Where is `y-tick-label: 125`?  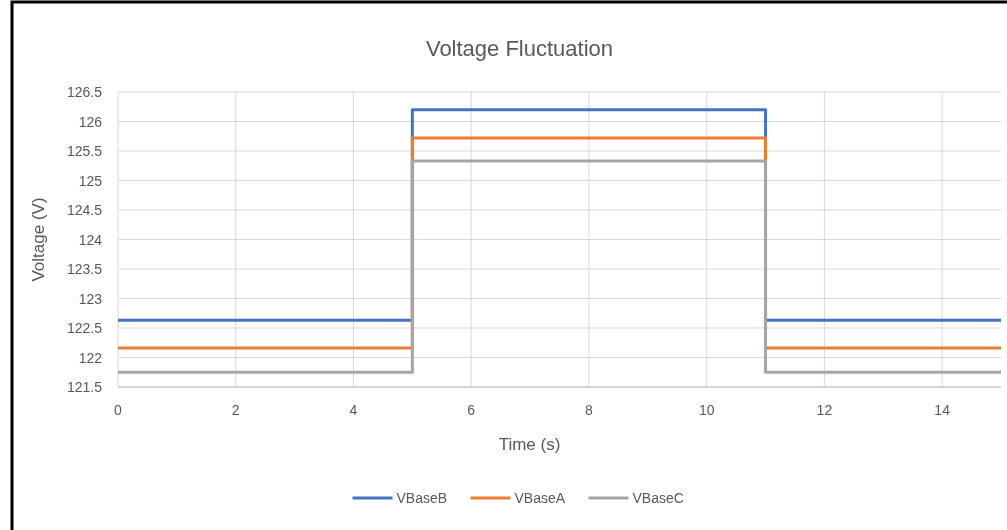 y-tick-label: 125 is located at coordinates (90, 180).